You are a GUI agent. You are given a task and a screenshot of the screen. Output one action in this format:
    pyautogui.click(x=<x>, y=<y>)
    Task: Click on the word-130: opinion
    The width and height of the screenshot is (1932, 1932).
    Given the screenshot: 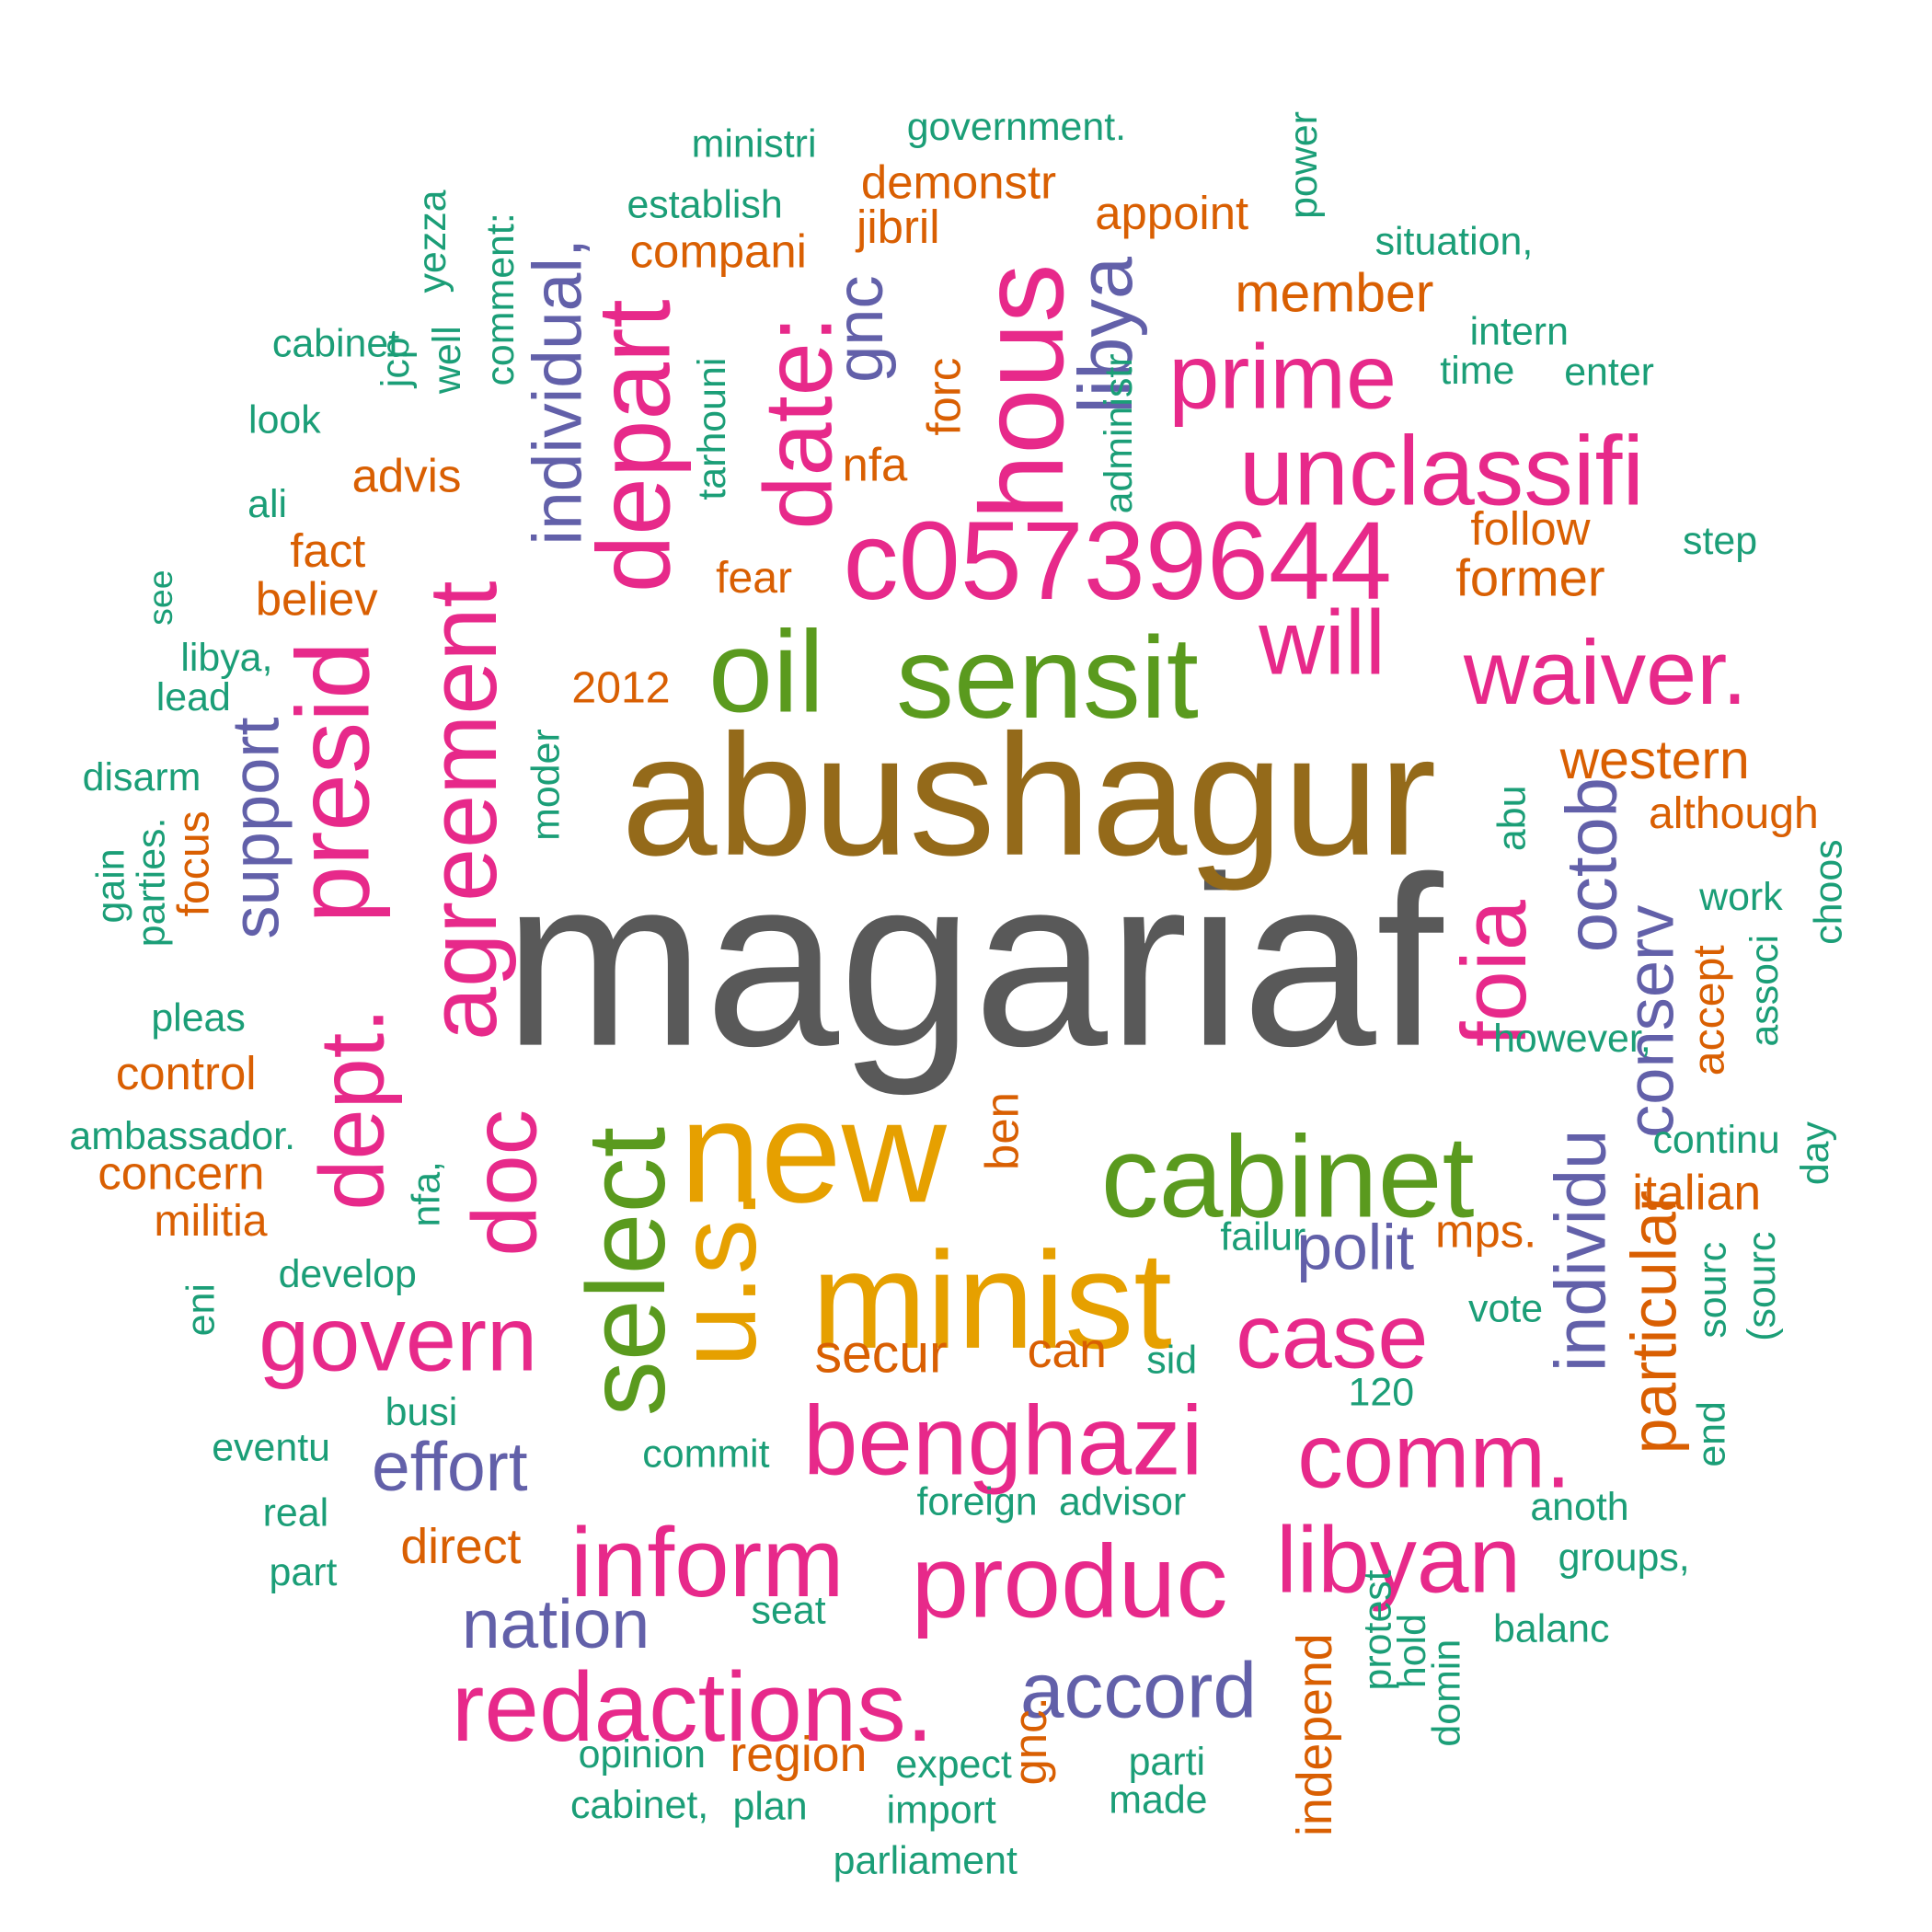 What is the action you would take?
    pyautogui.click(x=642, y=1754)
    